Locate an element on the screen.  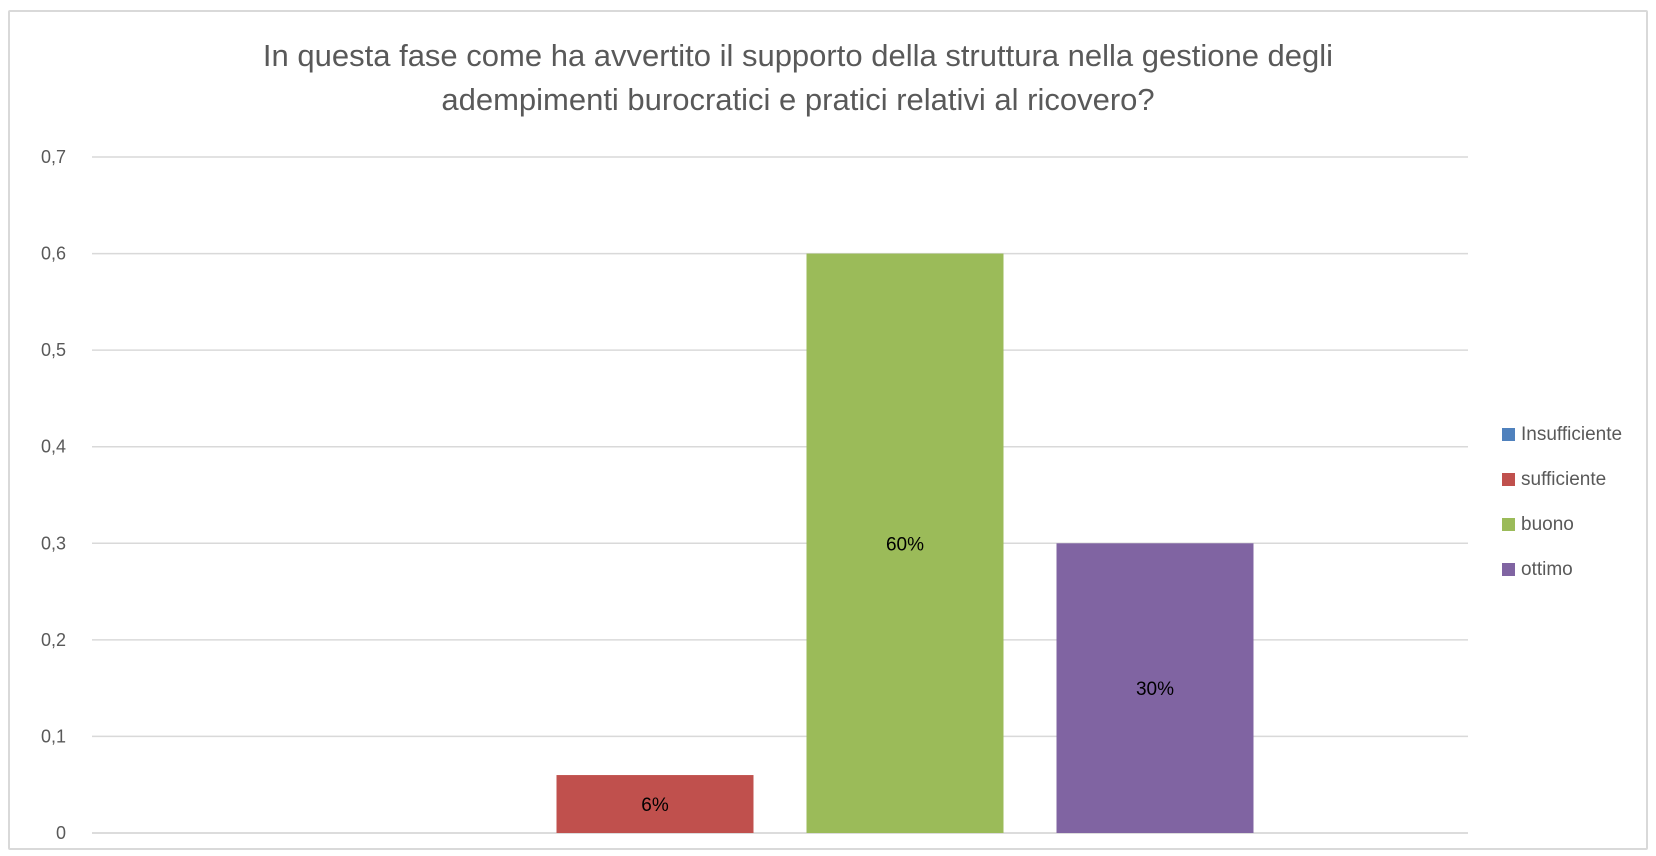
legend: Insufficiente sufficiente buono ottimo is located at coordinates (1562, 502).